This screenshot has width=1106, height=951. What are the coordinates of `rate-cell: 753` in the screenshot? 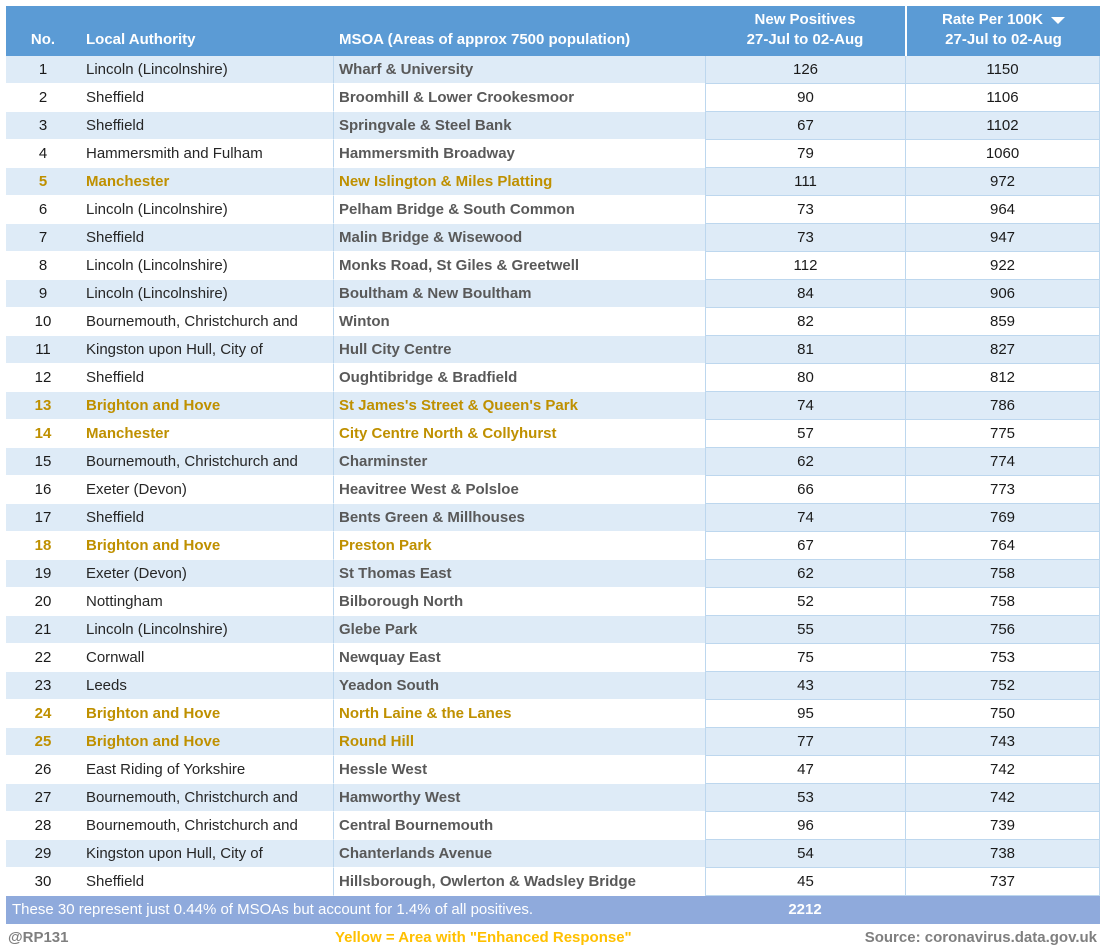 It's located at (1002, 658).